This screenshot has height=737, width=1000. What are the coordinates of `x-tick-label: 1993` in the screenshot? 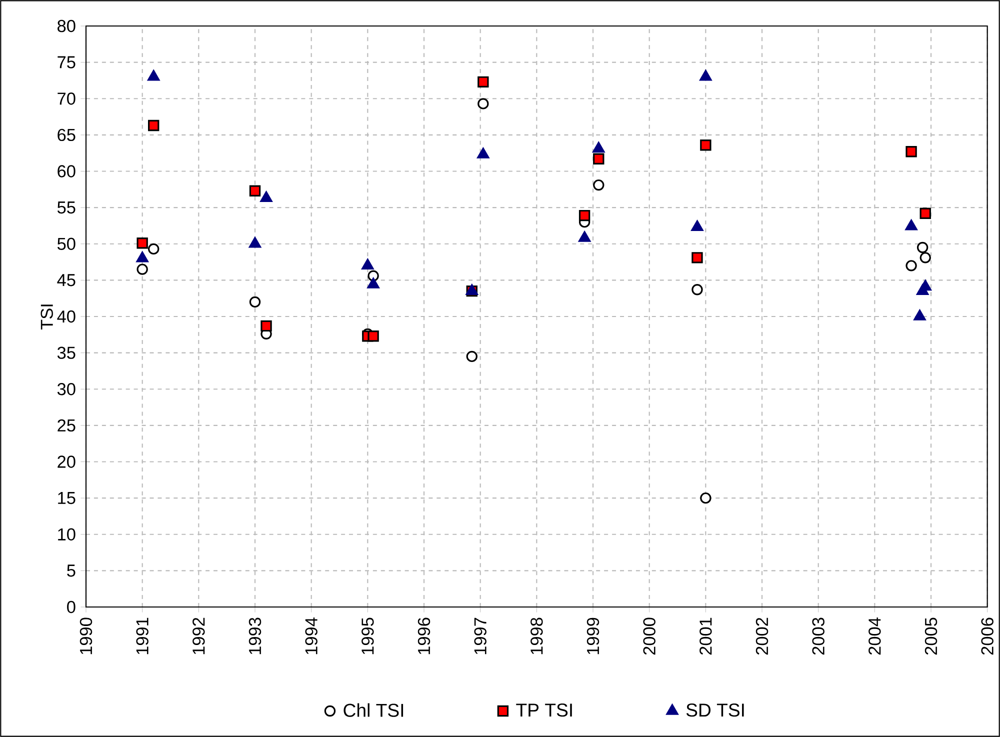 It's located at (255, 636).